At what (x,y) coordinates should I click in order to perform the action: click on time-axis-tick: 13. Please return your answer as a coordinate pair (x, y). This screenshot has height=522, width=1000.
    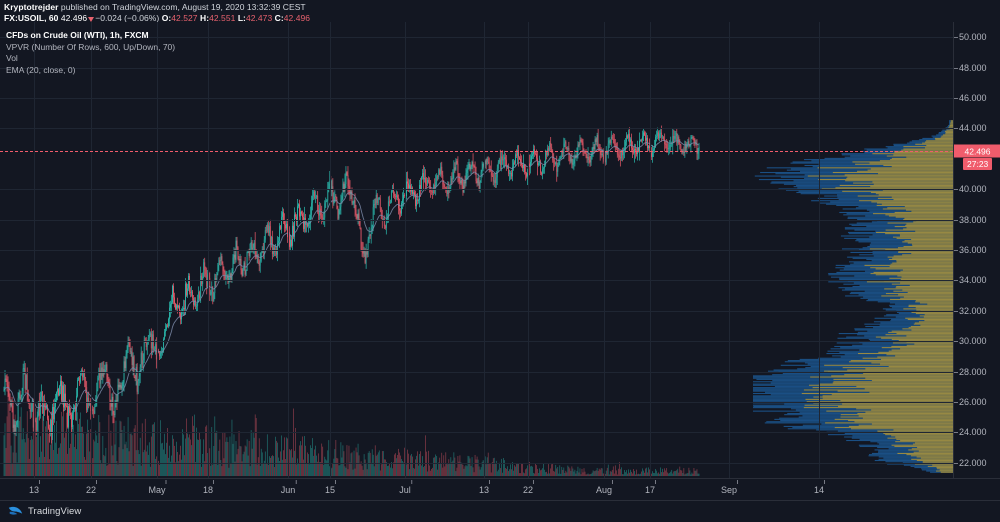
    Looking at the image, I should click on (35, 487).